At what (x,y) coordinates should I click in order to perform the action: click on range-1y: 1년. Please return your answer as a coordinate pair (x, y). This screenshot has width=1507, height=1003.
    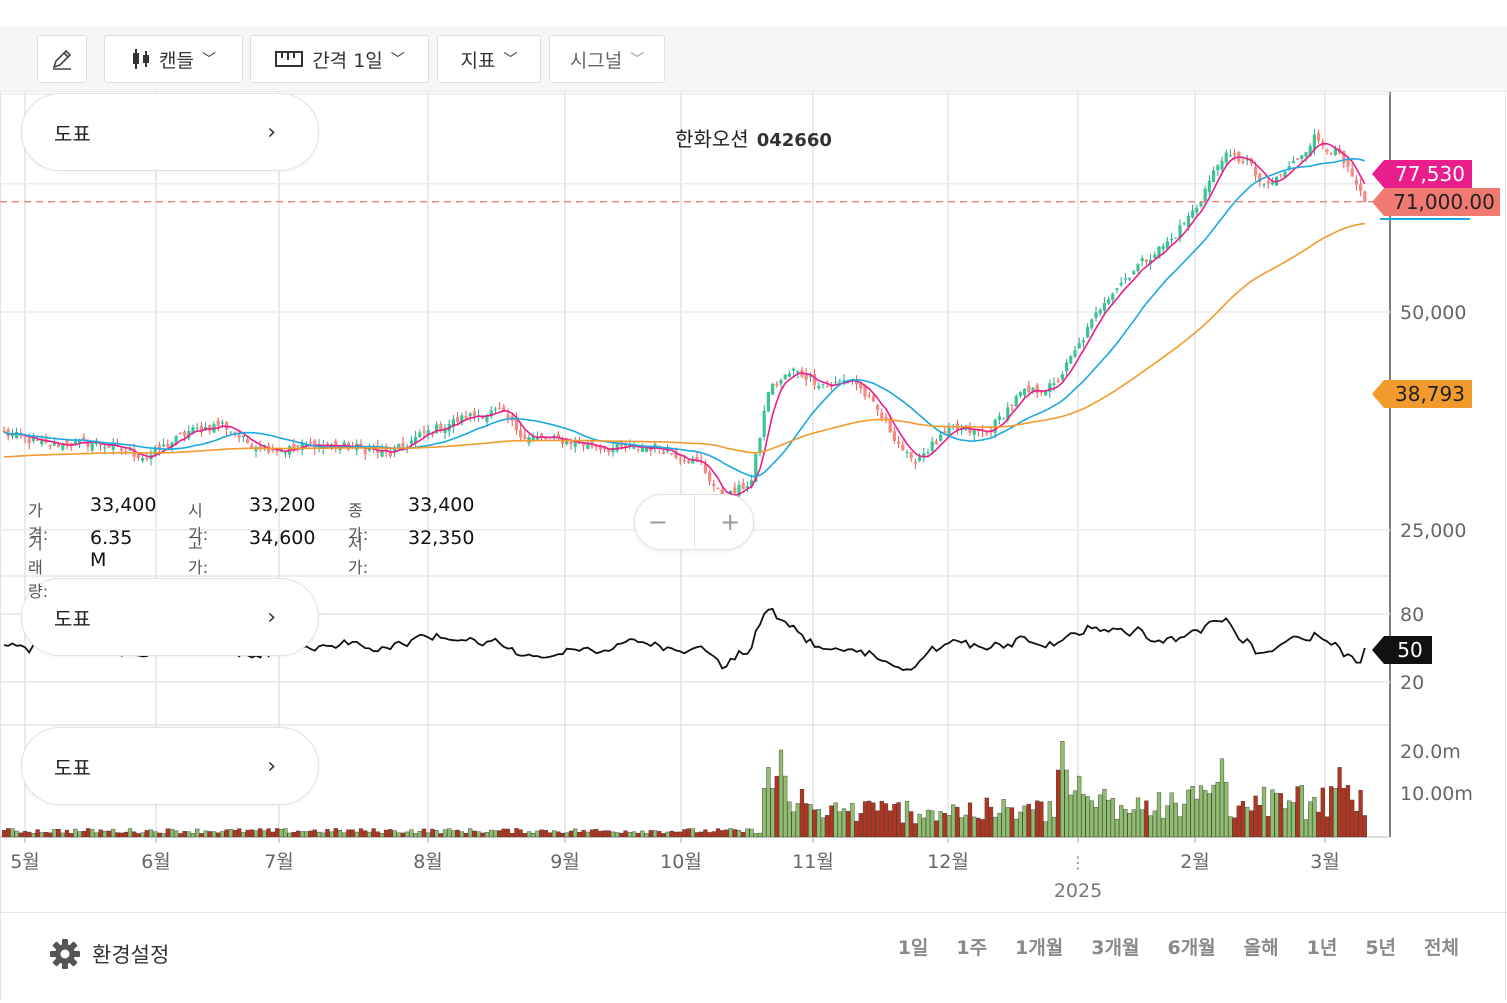
    Looking at the image, I should click on (1322, 948).